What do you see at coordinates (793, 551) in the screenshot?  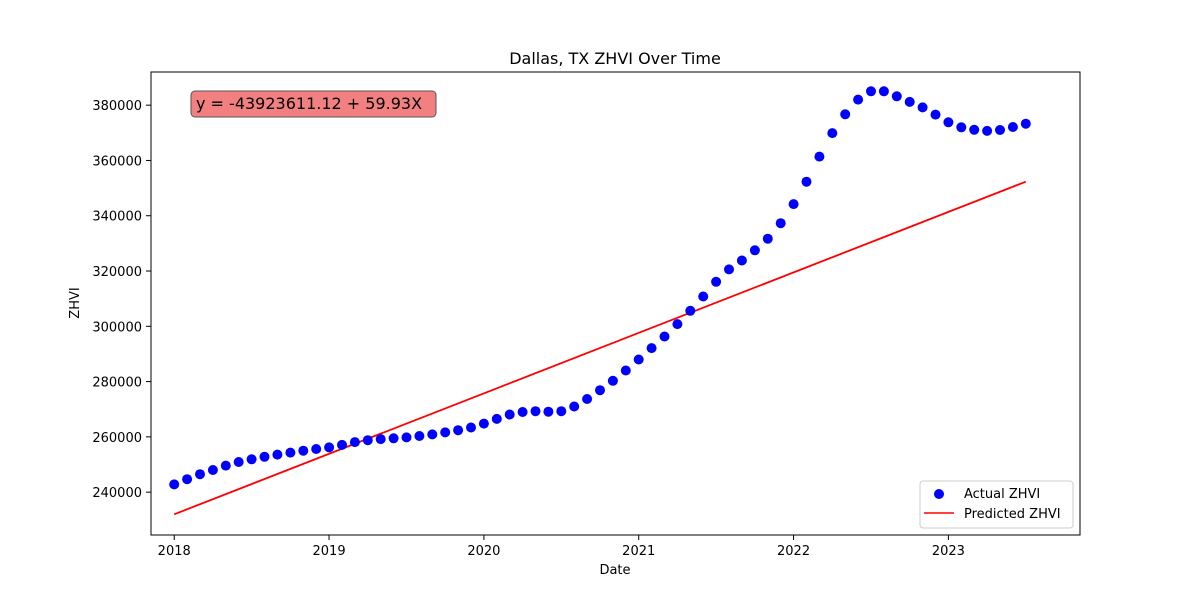 I see `x-tick-label: 2022` at bounding box center [793, 551].